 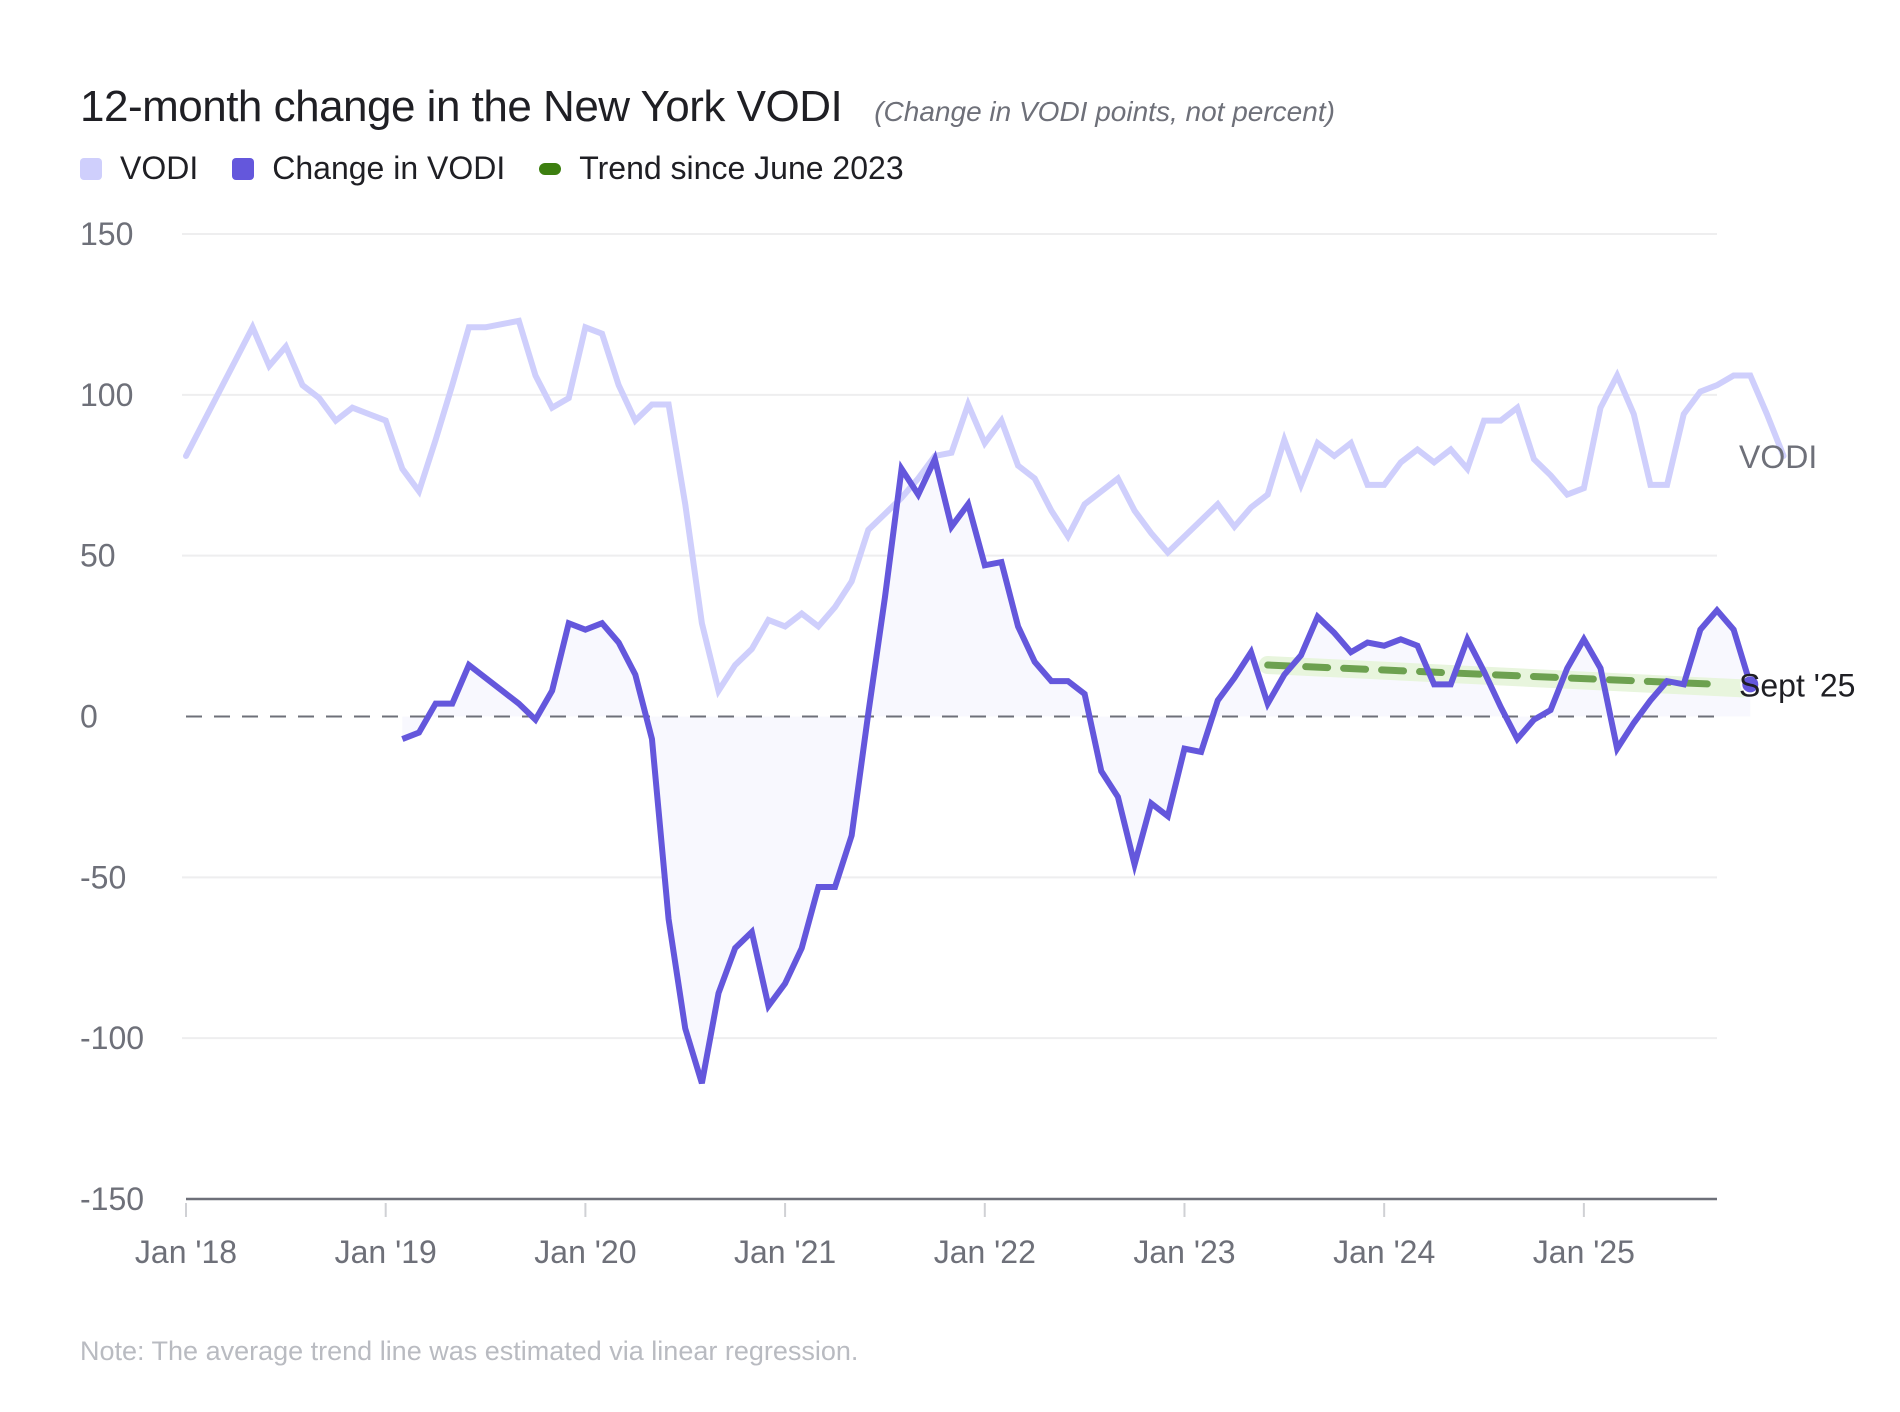 What do you see at coordinates (1384, 1252) in the screenshot?
I see `x-tick-label: Jan '24` at bounding box center [1384, 1252].